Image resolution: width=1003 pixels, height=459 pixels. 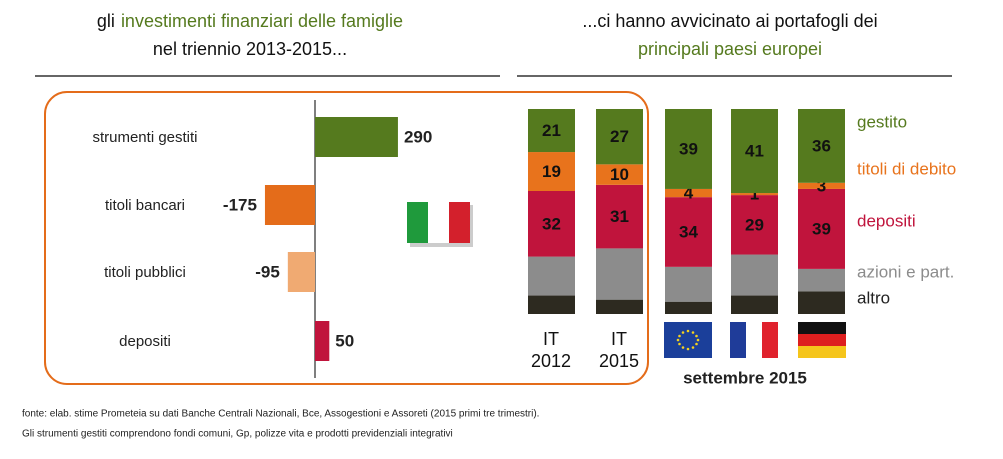 What do you see at coordinates (905, 271) in the screenshot?
I see `legend-label: azioni e part.` at bounding box center [905, 271].